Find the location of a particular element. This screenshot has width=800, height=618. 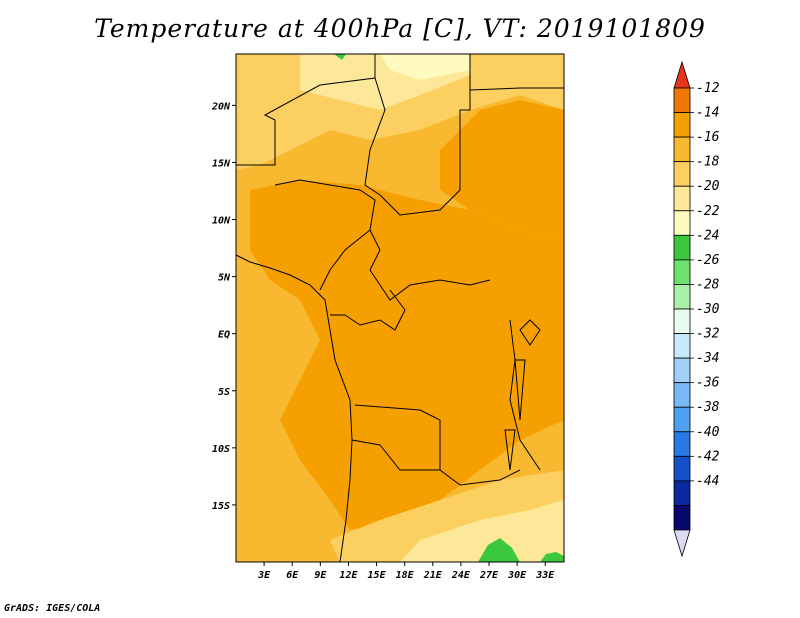

x-tick-label-7: 24E is located at coordinates (461, 575).